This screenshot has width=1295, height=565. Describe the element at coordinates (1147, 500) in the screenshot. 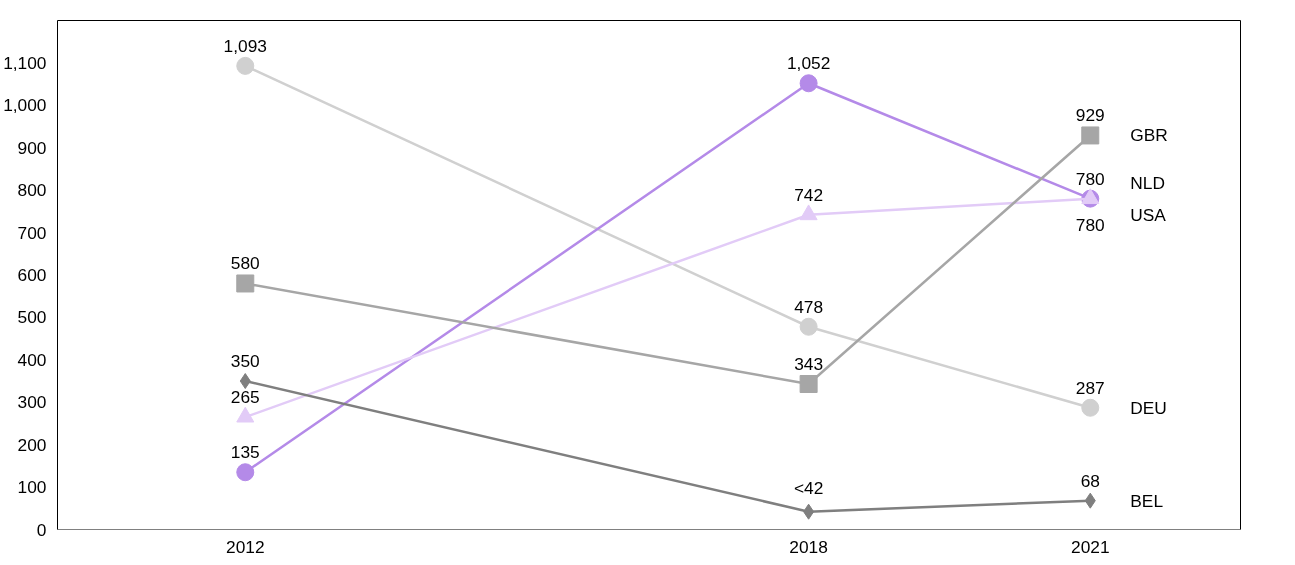

I see `text: BEL` at that location.